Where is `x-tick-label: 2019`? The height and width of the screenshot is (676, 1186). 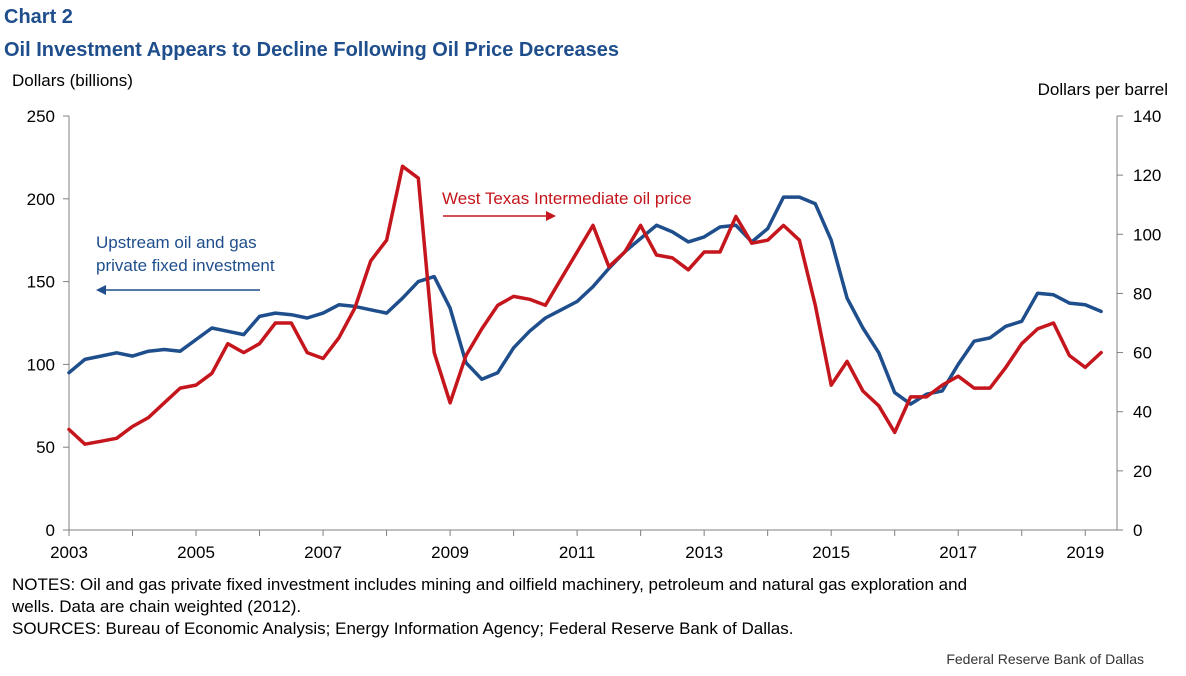
x-tick-label: 2019 is located at coordinates (1085, 552).